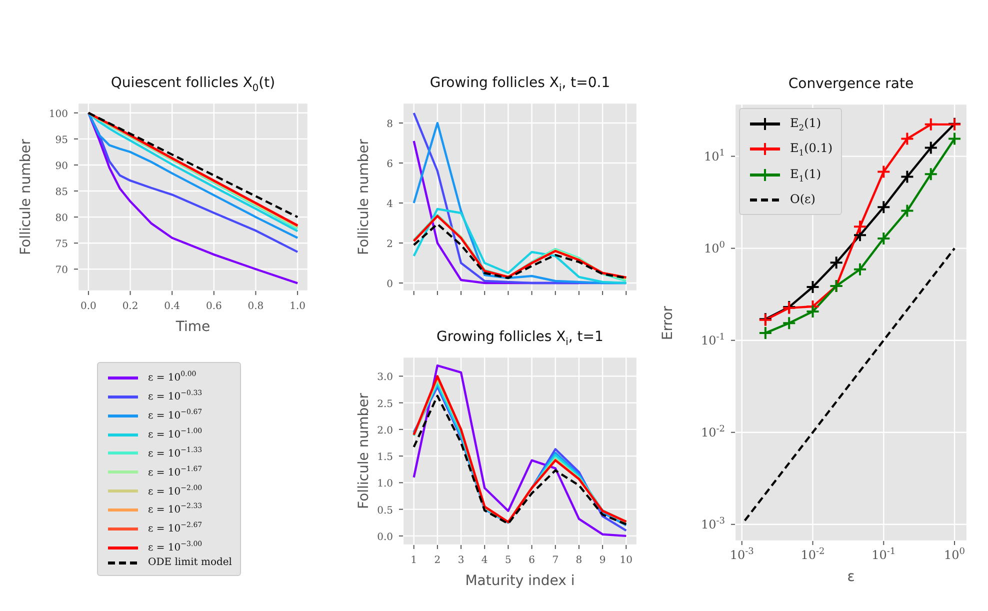 Image resolution: width=988 pixels, height=611 pixels. What do you see at coordinates (61, 140) in the screenshot?
I see `y-tick-label: 95` at bounding box center [61, 140].